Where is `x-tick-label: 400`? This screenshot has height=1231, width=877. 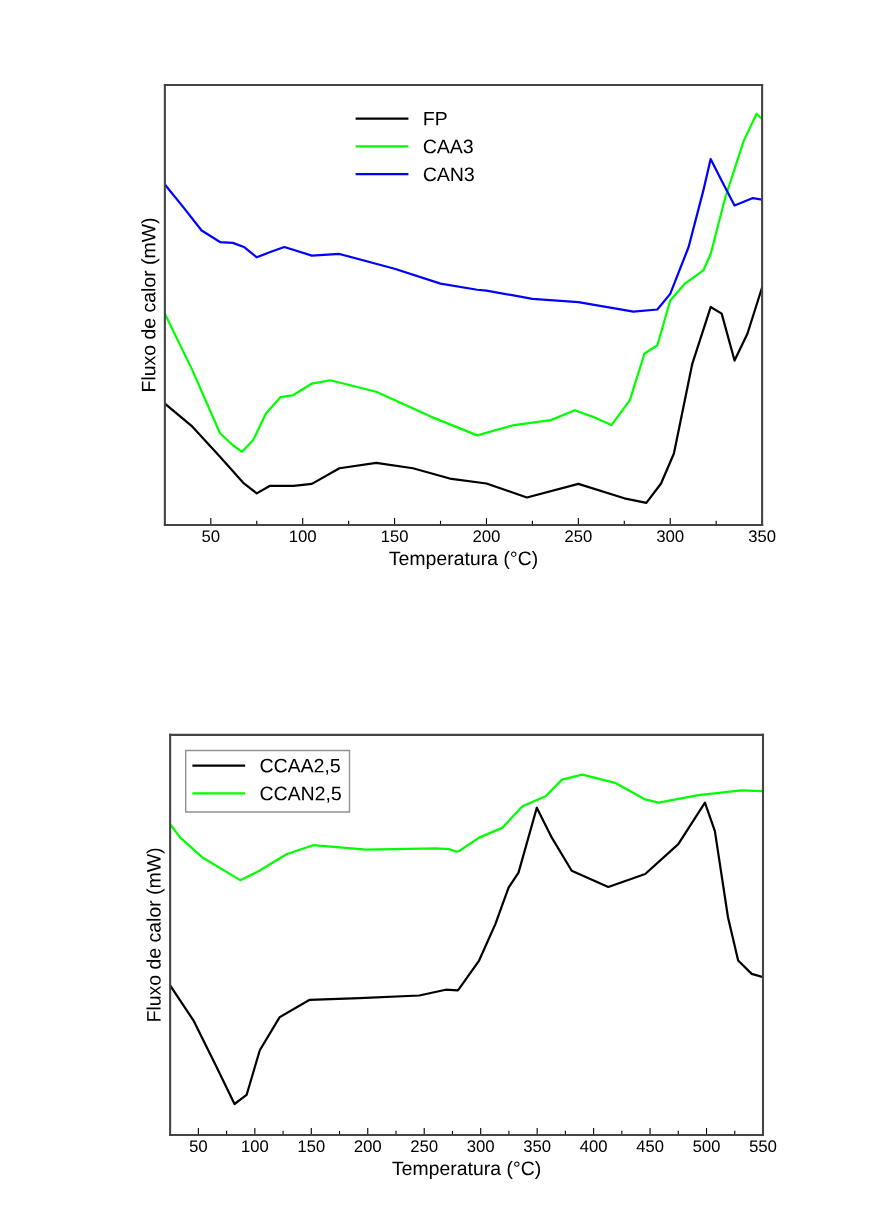
x-tick-label: 400 is located at coordinates (593, 1146).